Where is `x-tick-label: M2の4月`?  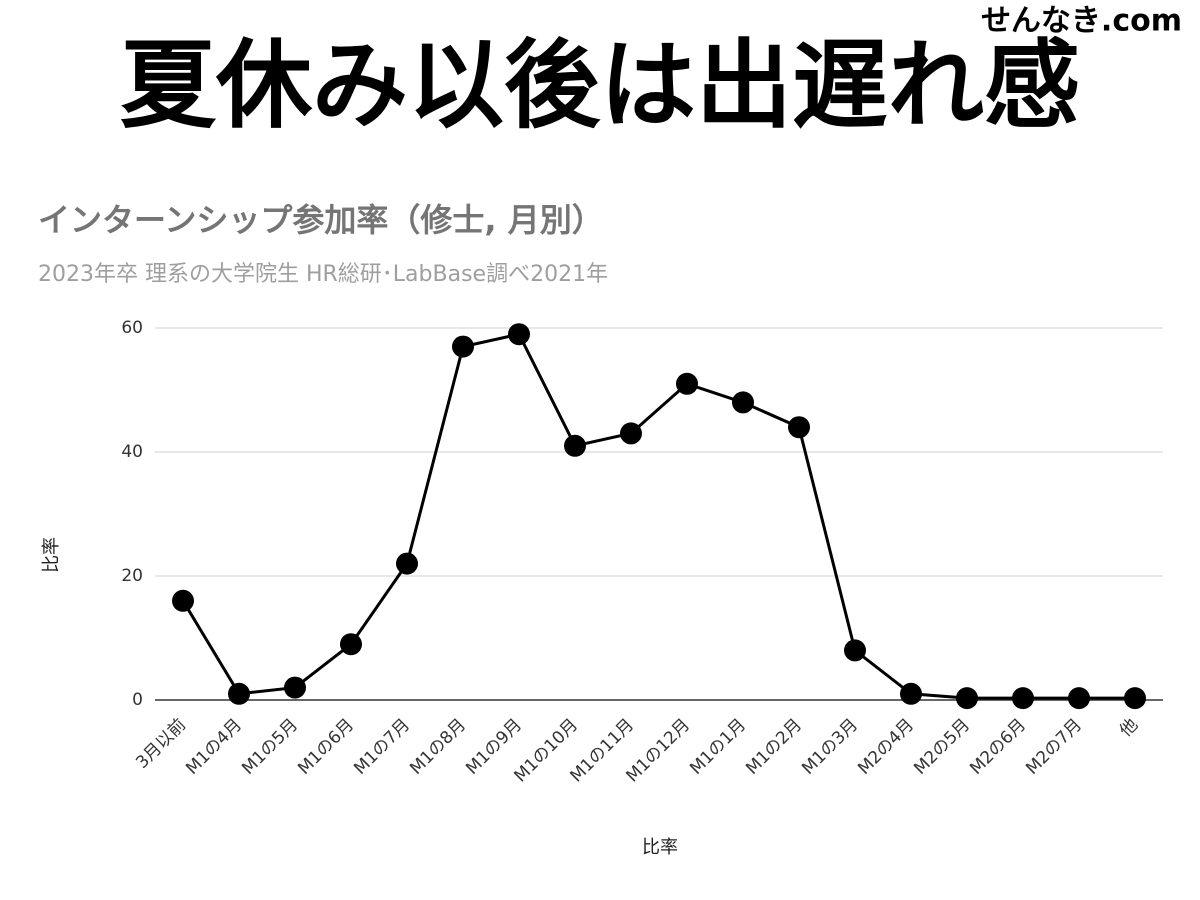 x-tick-label: M2の4月 is located at coordinates (886, 747).